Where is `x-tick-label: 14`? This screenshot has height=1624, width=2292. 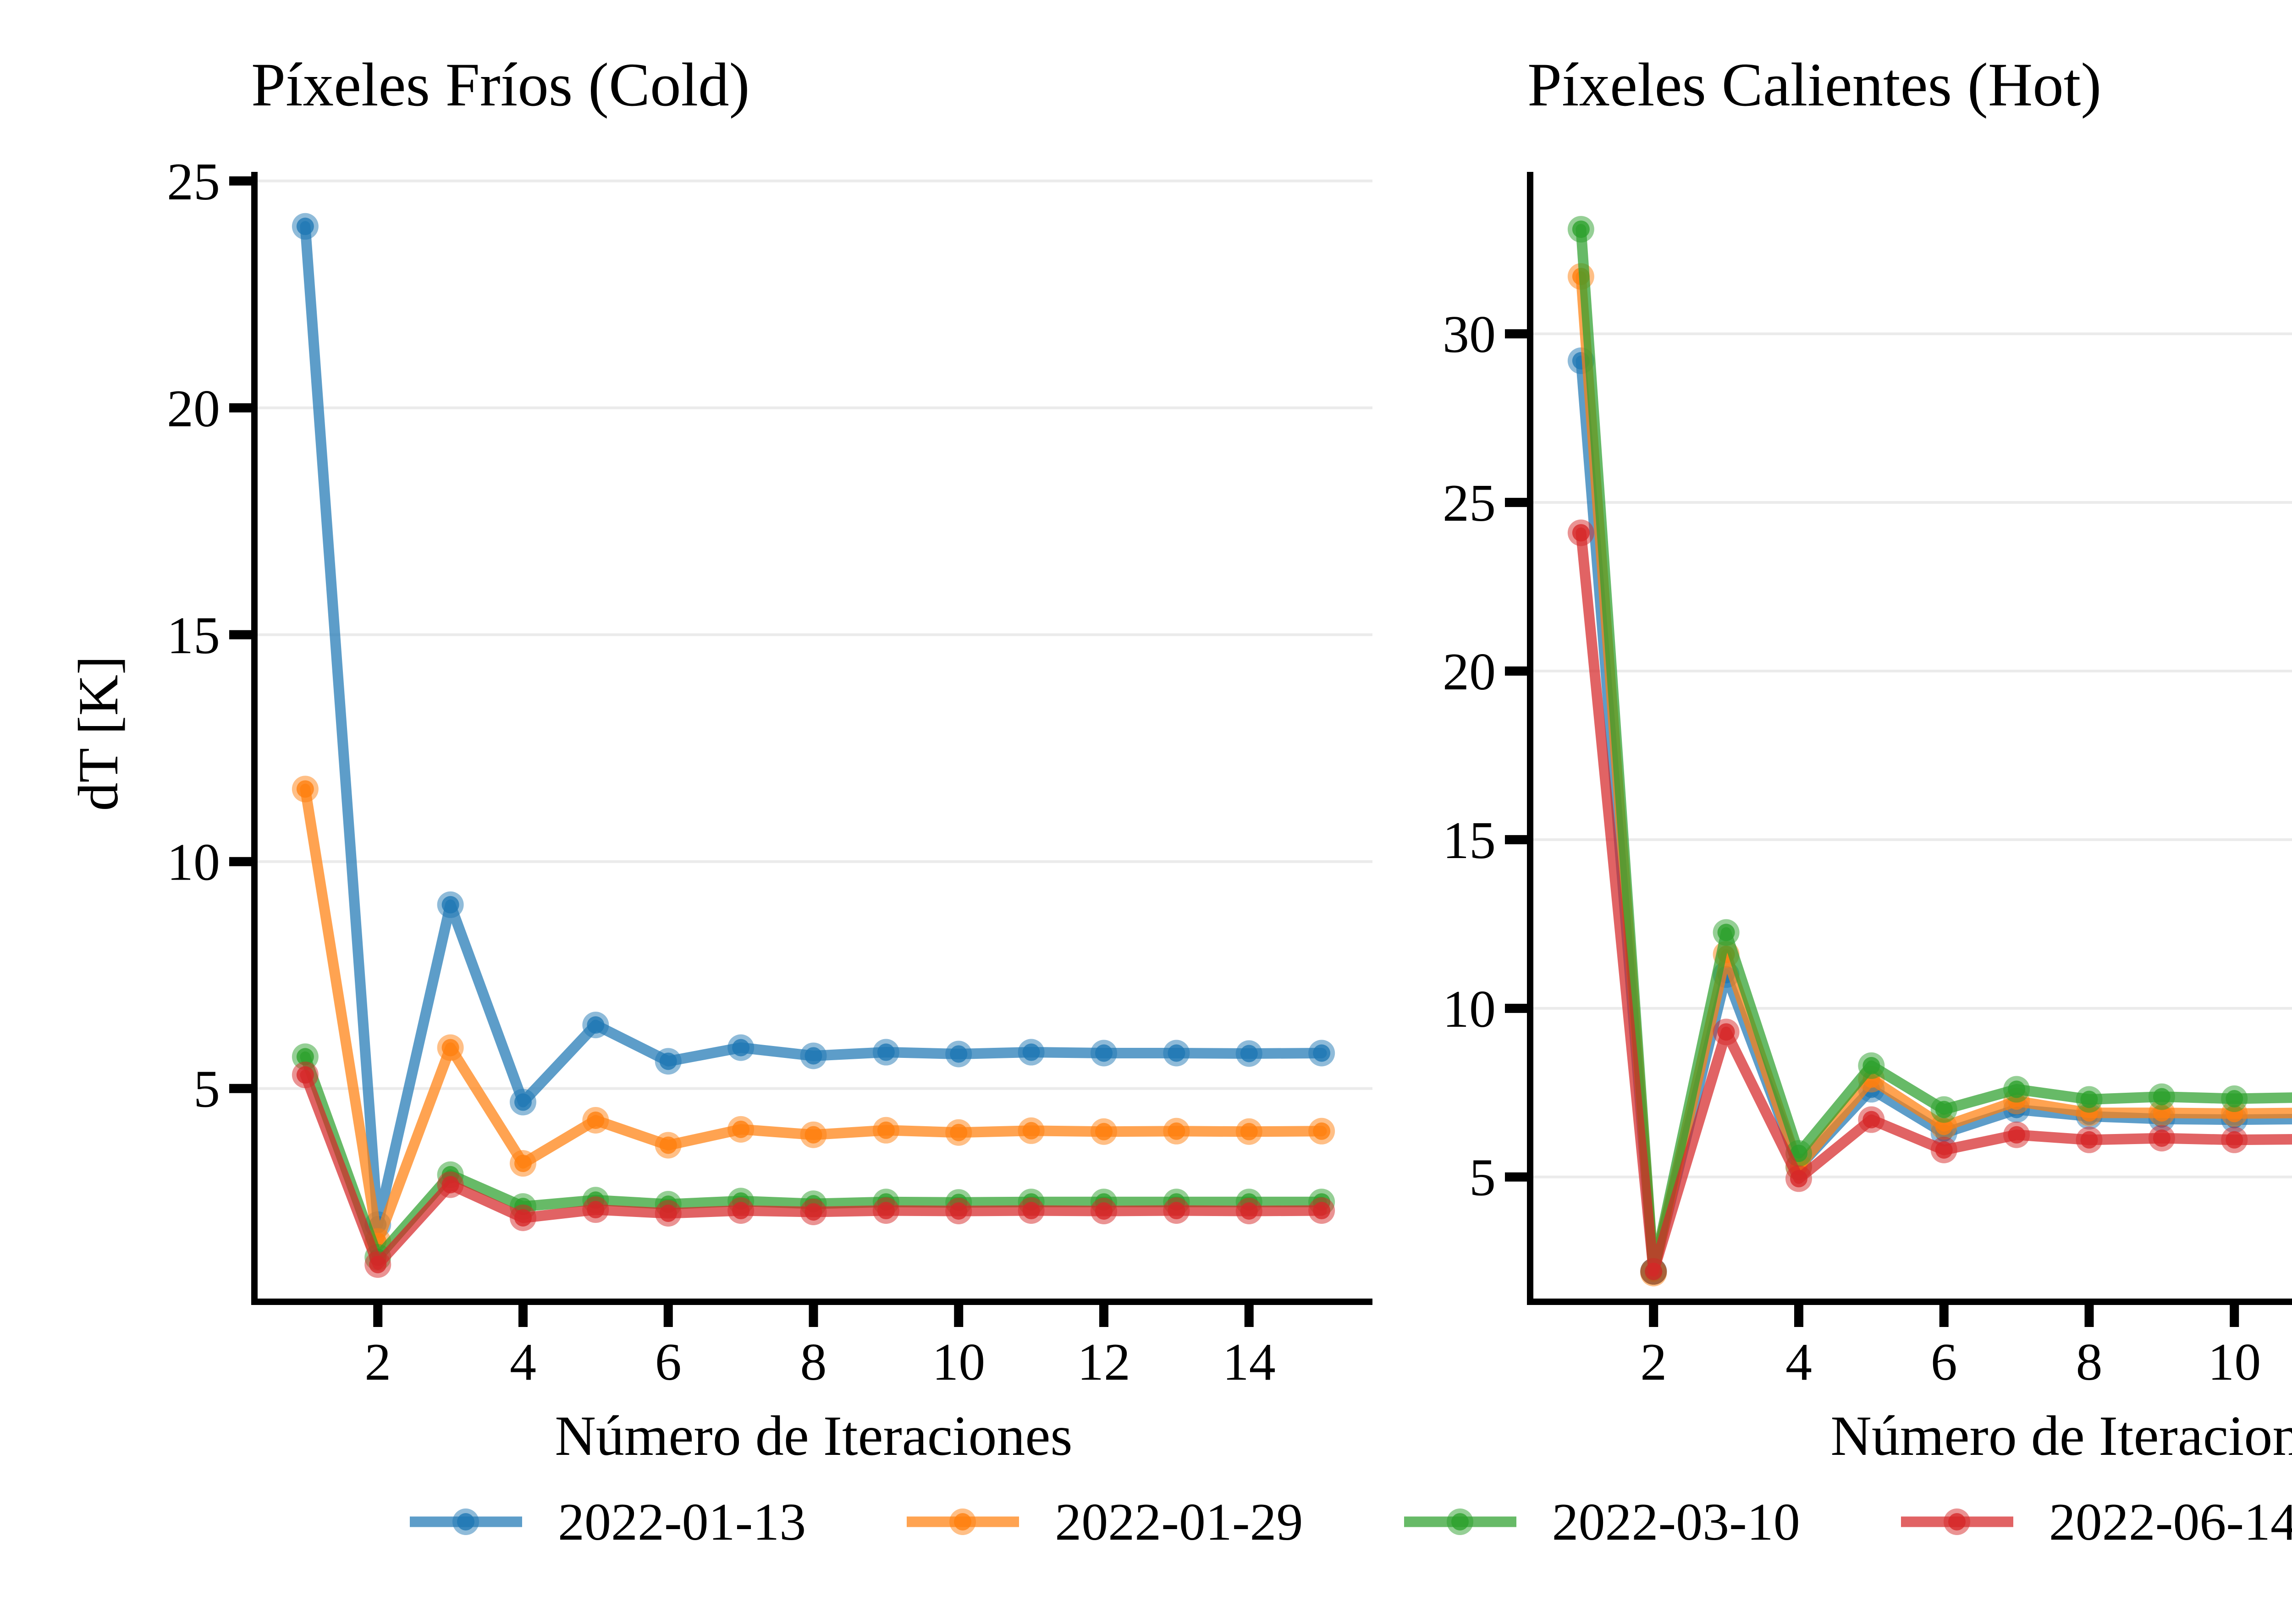 x-tick-label: 14 is located at coordinates (1249, 1362).